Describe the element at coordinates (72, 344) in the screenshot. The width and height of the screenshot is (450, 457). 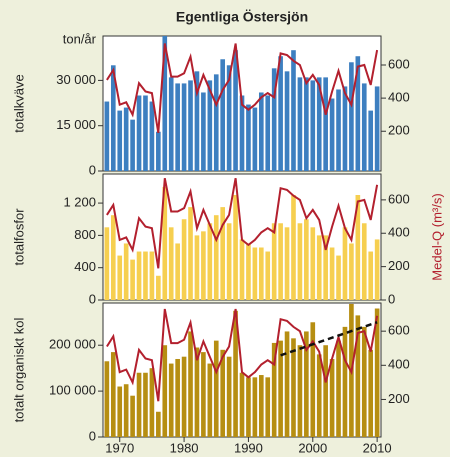
I see `y-tick-label: 200 000` at that location.